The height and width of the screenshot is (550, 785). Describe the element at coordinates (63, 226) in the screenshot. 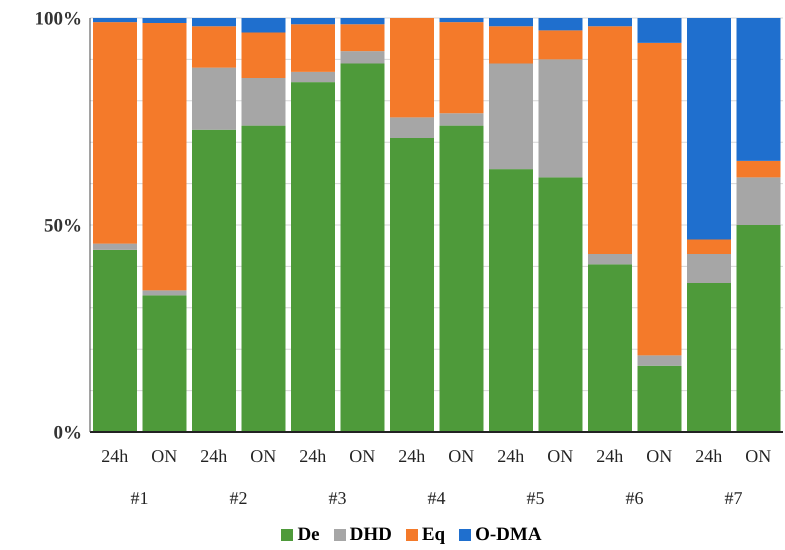

I see `y-tick-label: 50%` at that location.